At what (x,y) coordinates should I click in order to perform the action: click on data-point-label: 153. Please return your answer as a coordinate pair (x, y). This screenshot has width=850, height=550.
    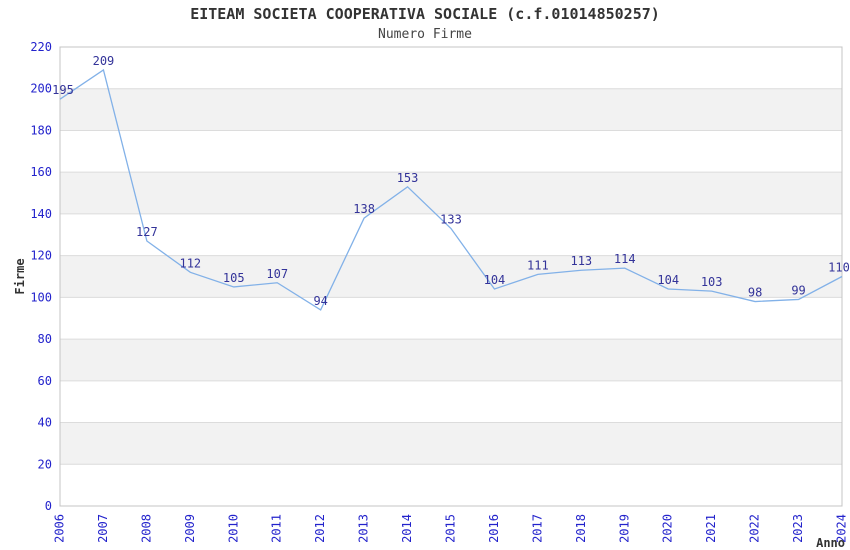
    Looking at the image, I should click on (408, 178).